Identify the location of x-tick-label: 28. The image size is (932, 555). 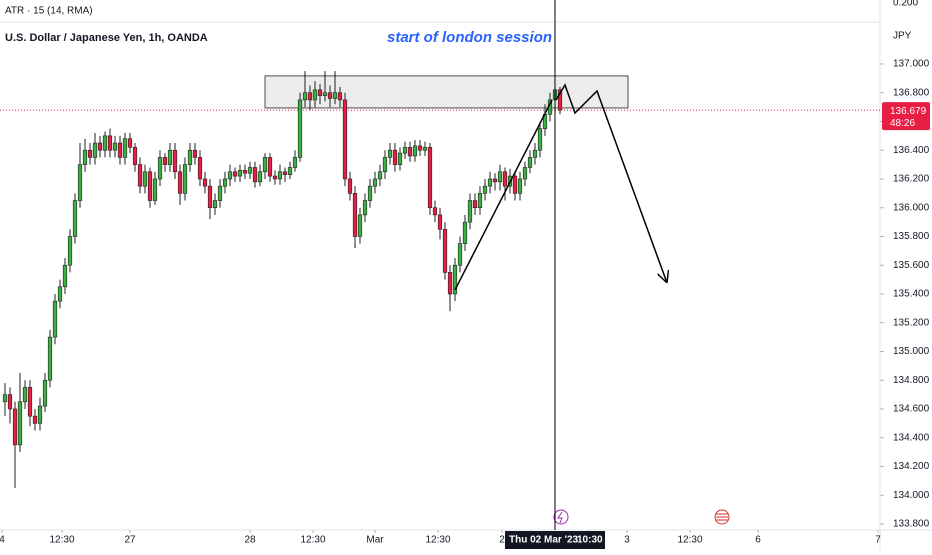
(250, 540).